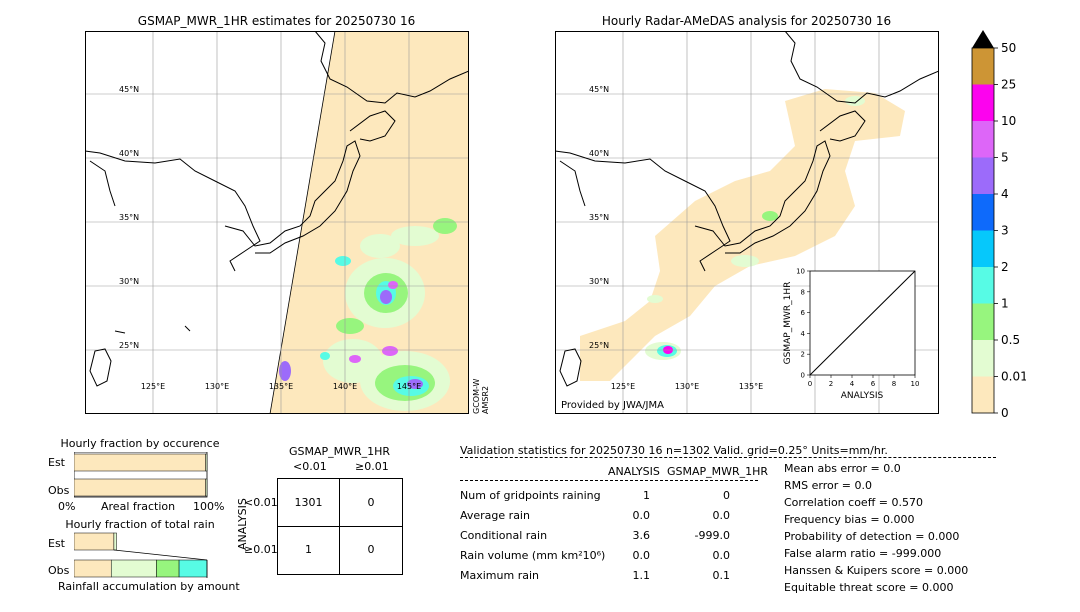 This screenshot has width=1080, height=612. I want to click on axis-areal: Areal fraction, so click(138, 506).